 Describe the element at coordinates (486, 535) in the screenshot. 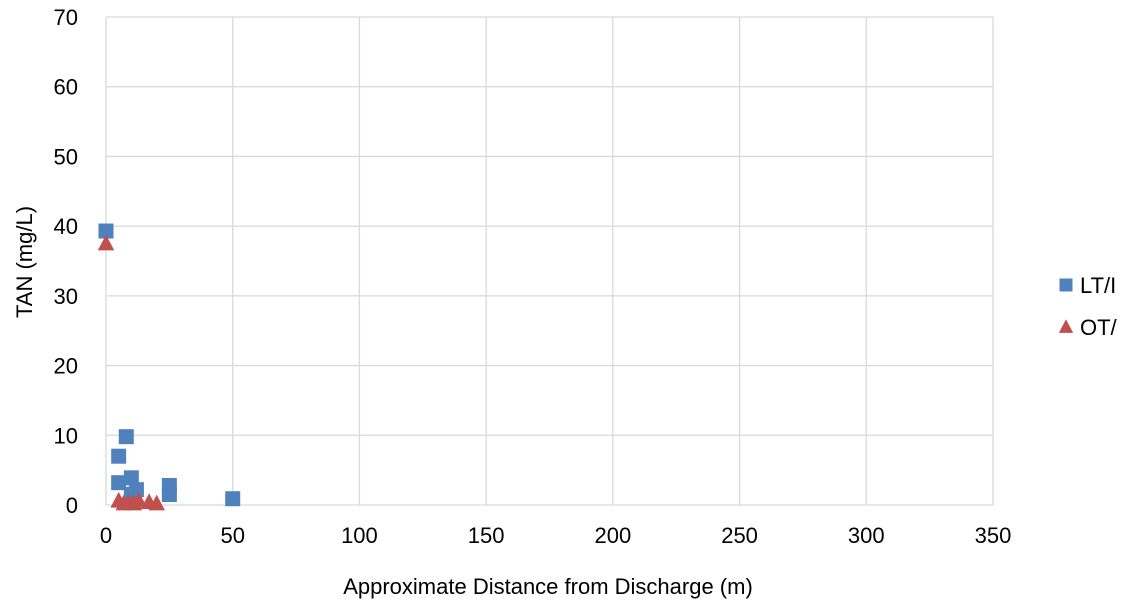

I see `x-tick-label: 150` at that location.